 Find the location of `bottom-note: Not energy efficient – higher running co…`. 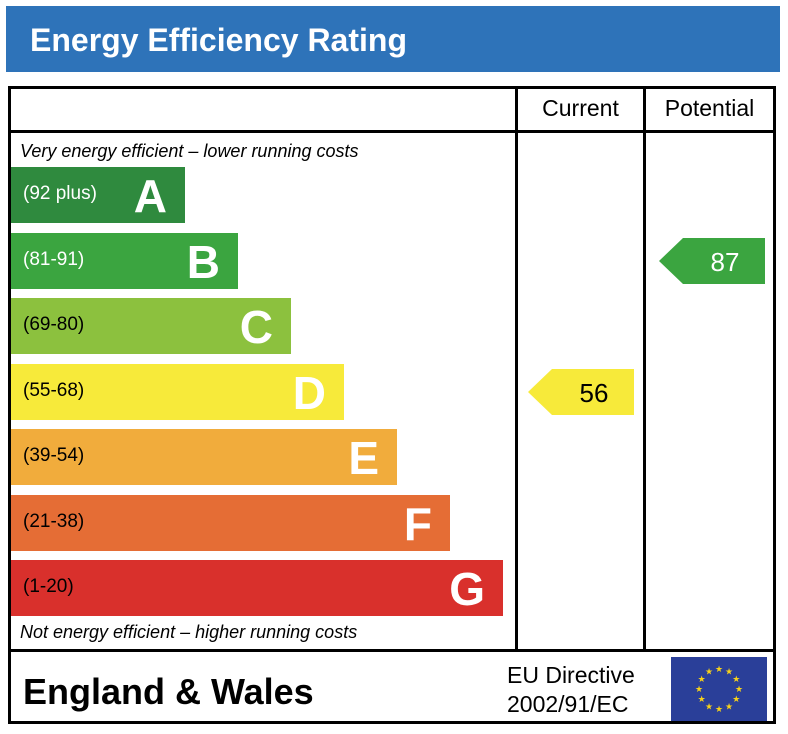

bottom-note: Not energy efficient – higher running co… is located at coordinates (189, 632).